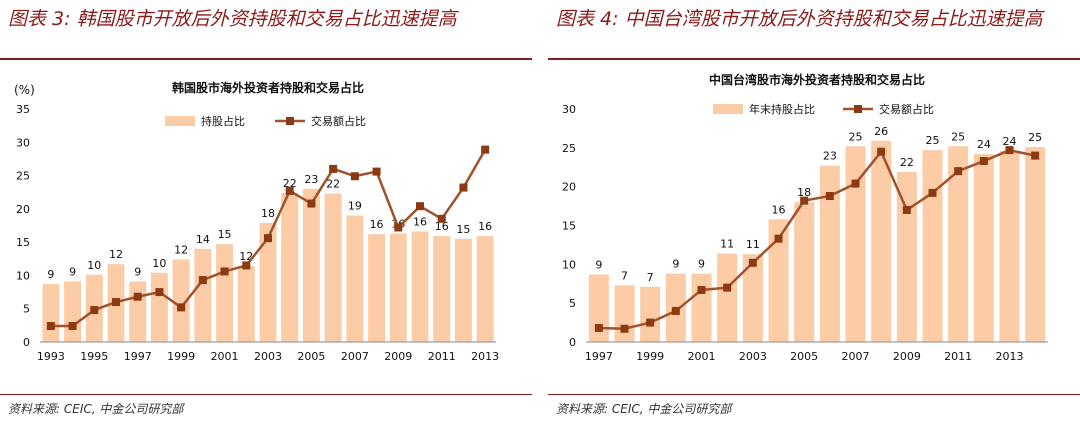  What do you see at coordinates (225, 356) in the screenshot?
I see `x-tick-label: 2001` at bounding box center [225, 356].